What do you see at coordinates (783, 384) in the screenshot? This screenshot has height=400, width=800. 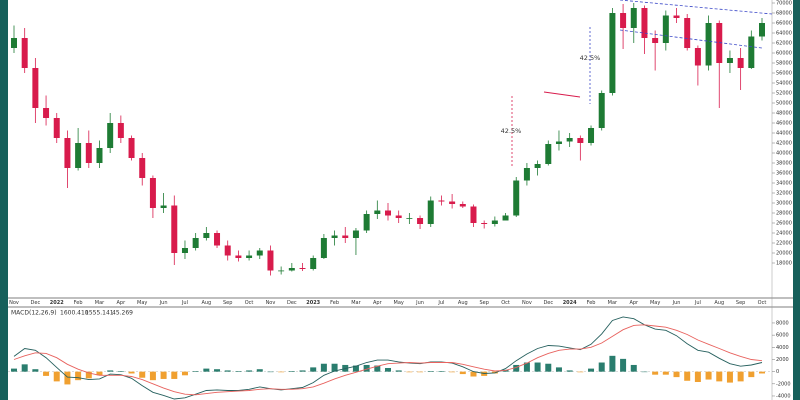 I see `y-tick-label: -2000` at bounding box center [783, 384].